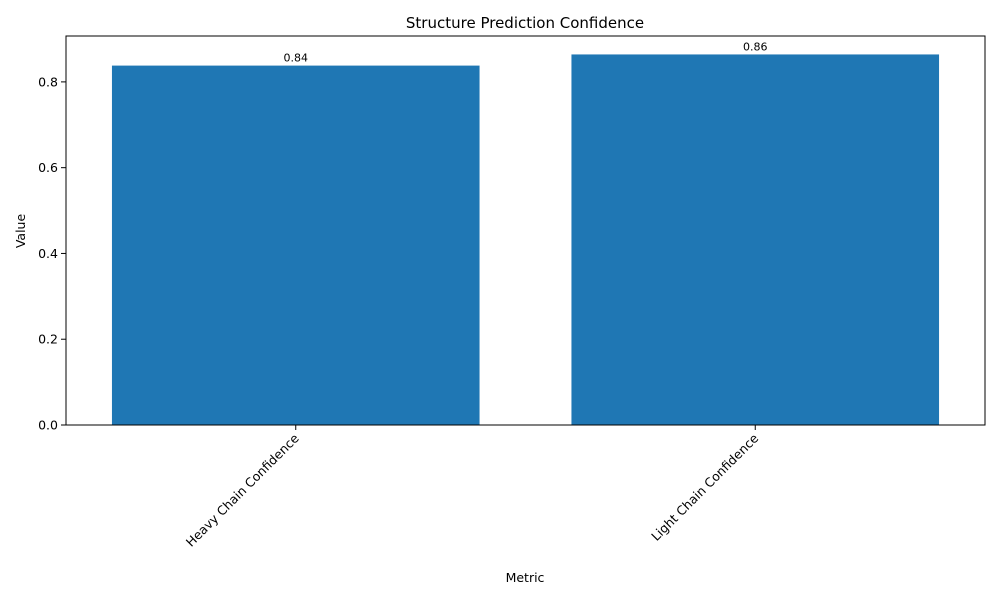 The width and height of the screenshot is (1000, 600). I want to click on chart-title: Structure Prediction Confidence, so click(525, 23).